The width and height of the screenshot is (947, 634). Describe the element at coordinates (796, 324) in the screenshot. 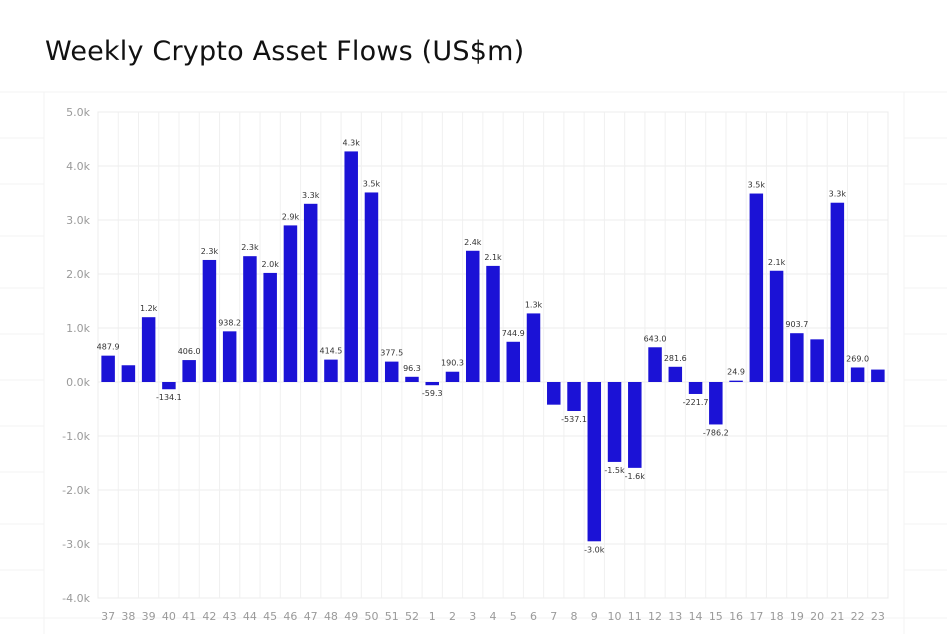

I see `data-label: 903.7` at that location.